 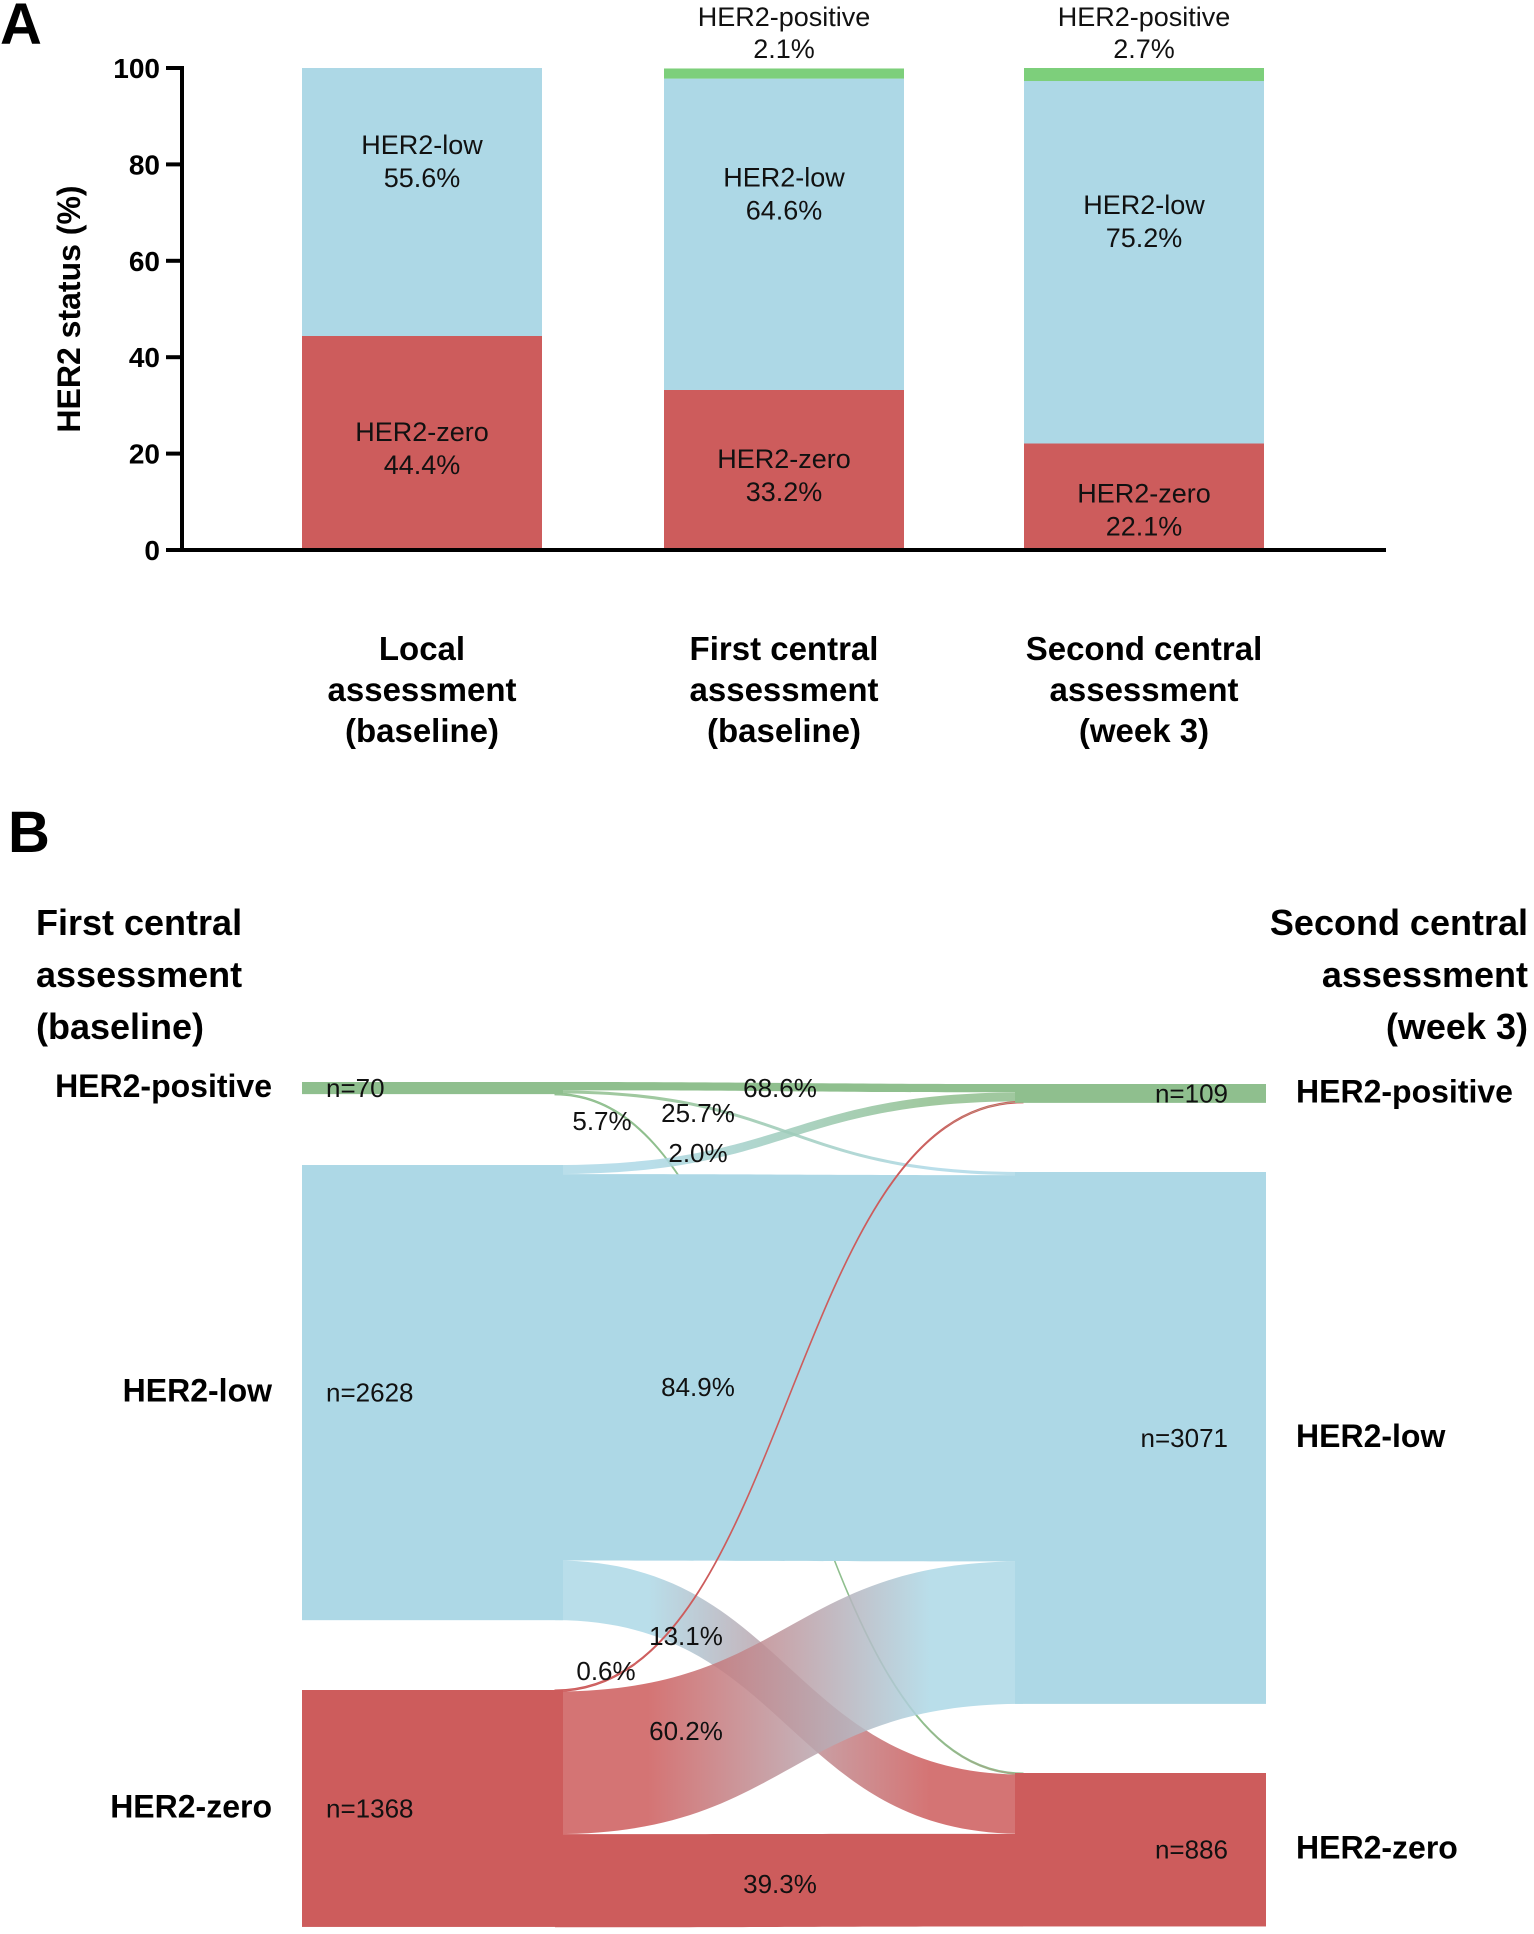 What do you see at coordinates (144, 261) in the screenshot?
I see `y-tick-label: 60` at bounding box center [144, 261].